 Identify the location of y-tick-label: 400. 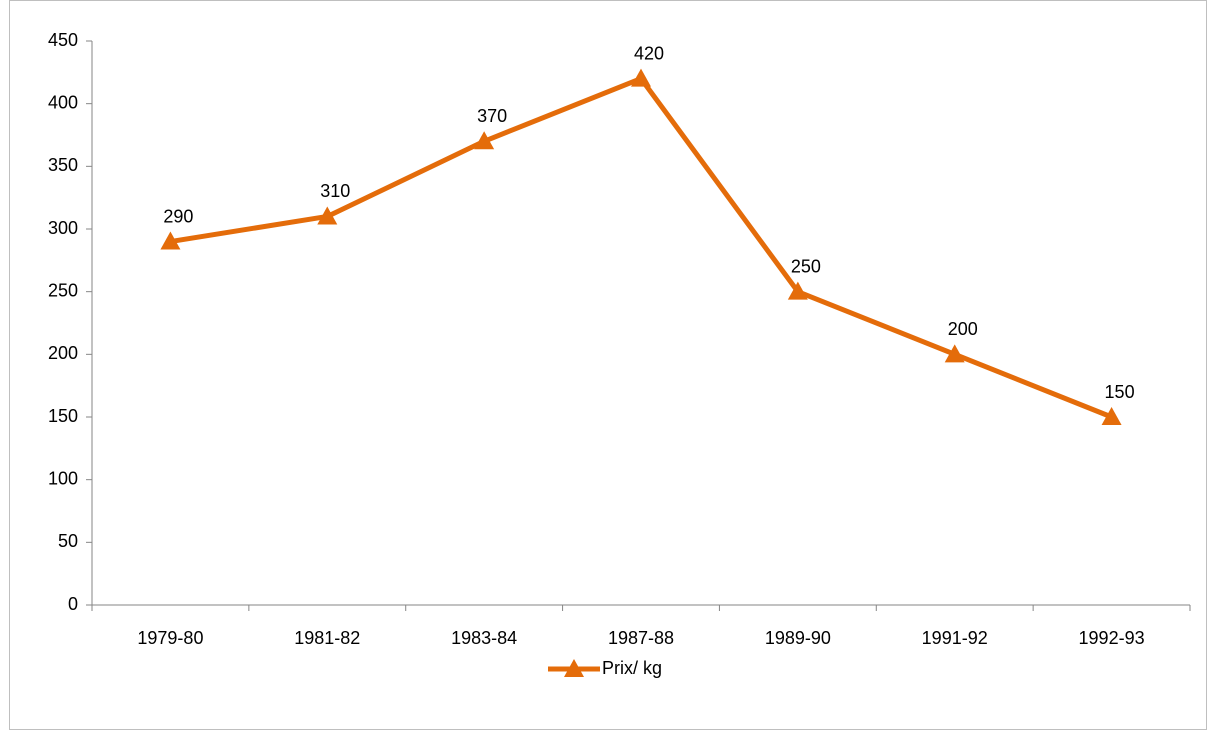
(63, 102).